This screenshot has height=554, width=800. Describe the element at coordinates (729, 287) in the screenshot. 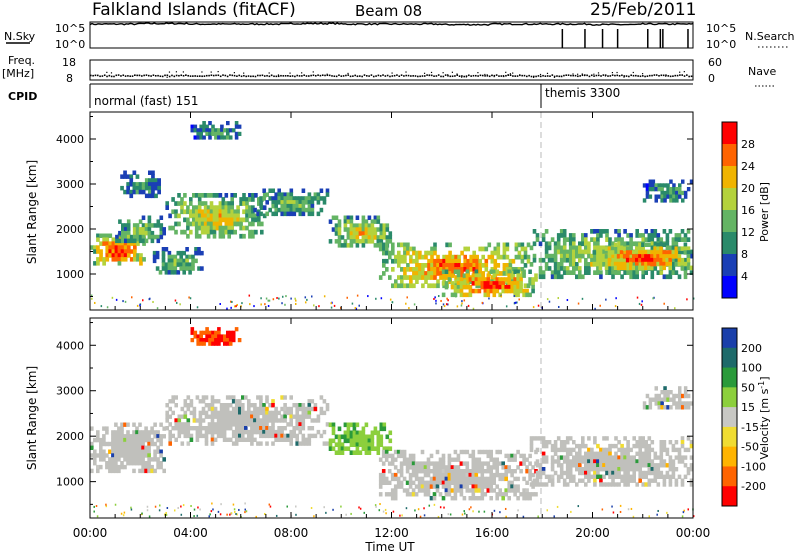

I see `colorbar-segment` at that location.